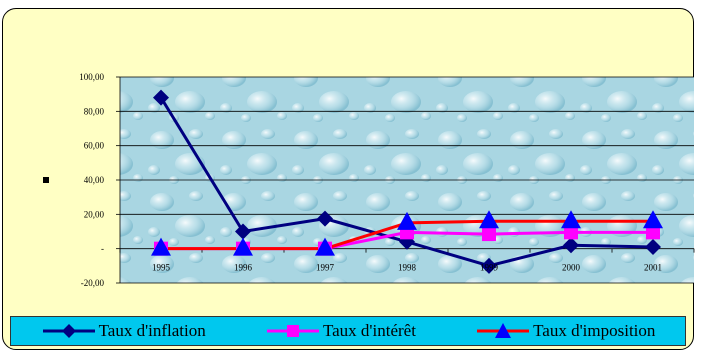  Describe the element at coordinates (594, 330) in the screenshot. I see `legend-label-taxation: Taux d'imposition` at that location.